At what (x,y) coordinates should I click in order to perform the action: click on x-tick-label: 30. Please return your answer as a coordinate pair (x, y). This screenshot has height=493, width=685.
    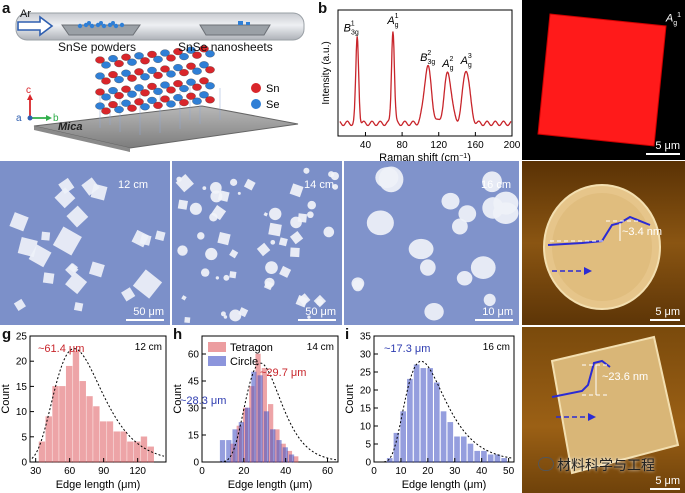
    Looking at the image, I should click on (36, 471).